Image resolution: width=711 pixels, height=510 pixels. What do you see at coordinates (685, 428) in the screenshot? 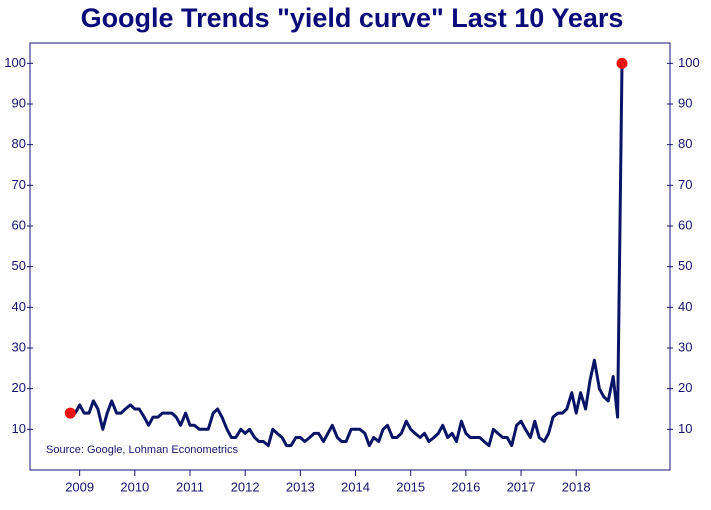
I see `y2-tick-label: 10` at bounding box center [685, 428].